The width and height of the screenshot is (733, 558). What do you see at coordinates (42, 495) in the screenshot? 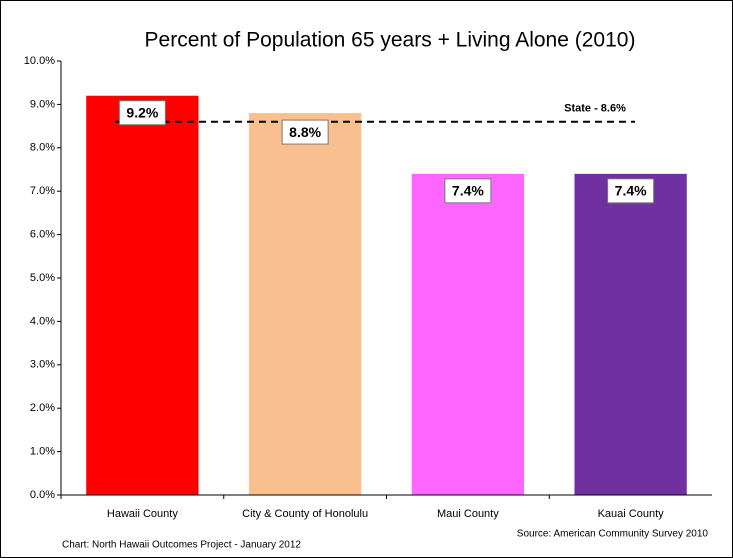
I see `y-tick-label: 0.0%` at bounding box center [42, 495].